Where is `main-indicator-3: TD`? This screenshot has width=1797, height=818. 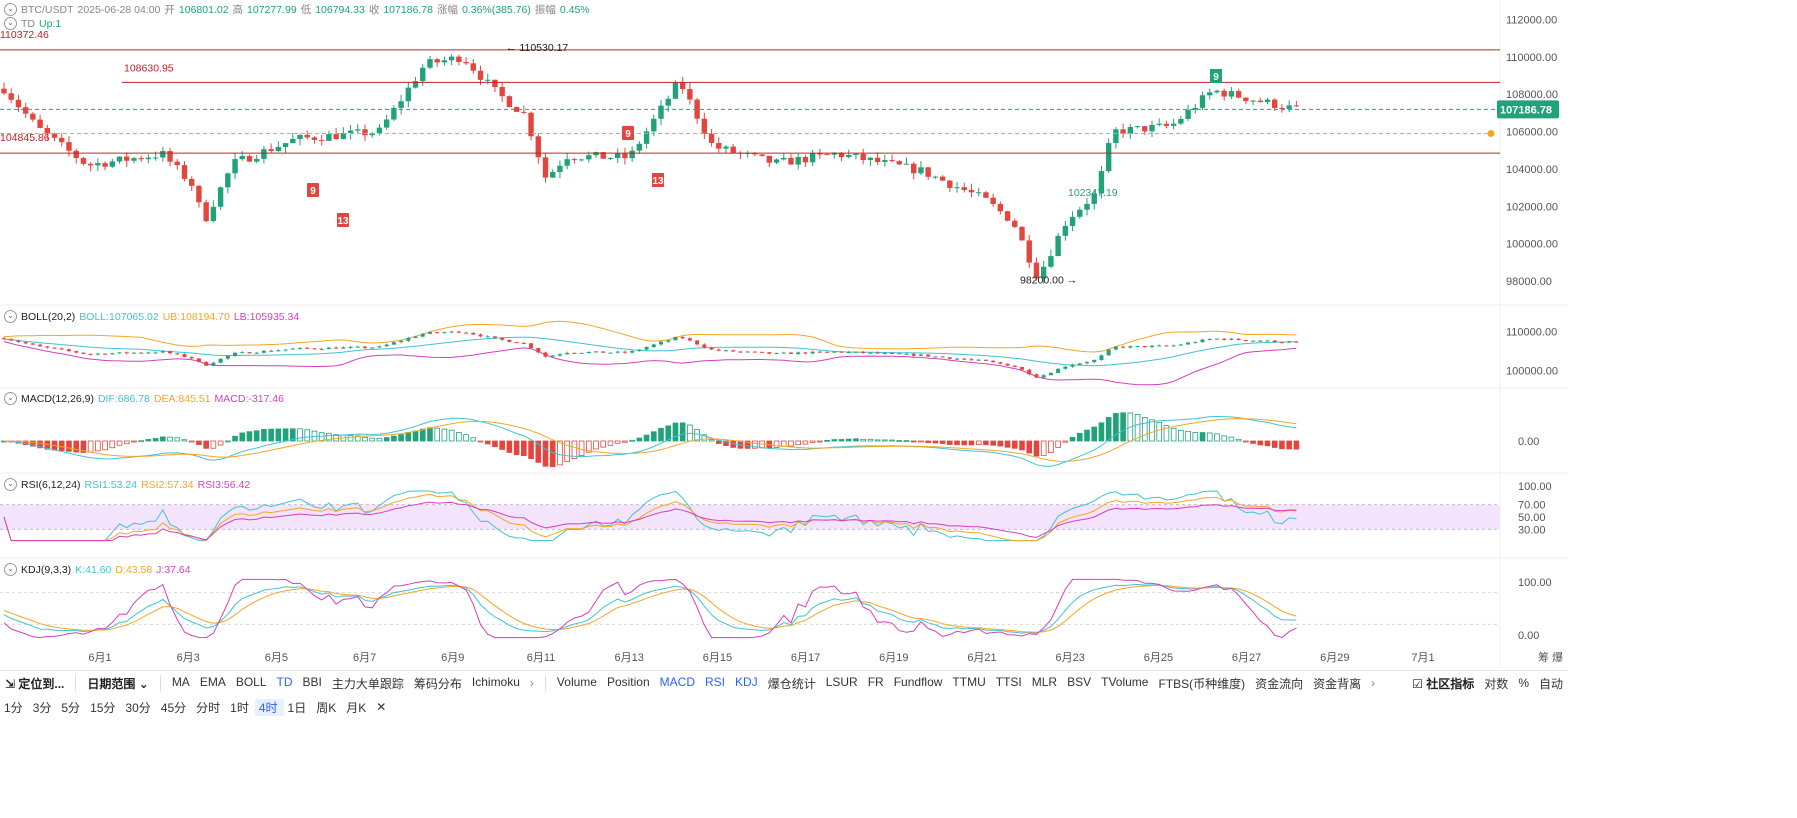 main-indicator-3: TD is located at coordinates (284, 681).